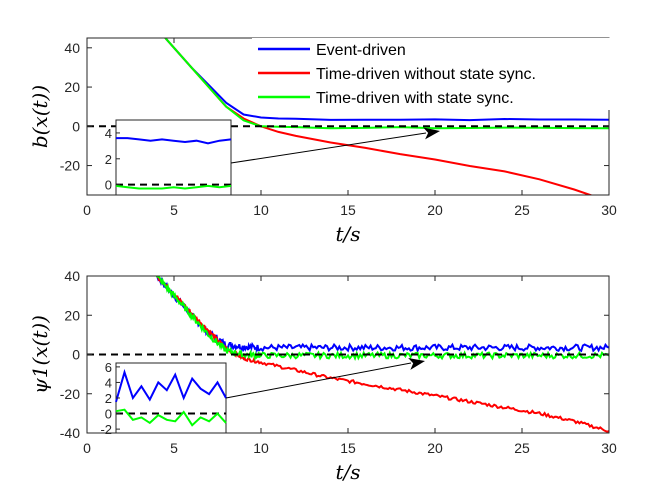 This screenshot has width=672, height=504. I want to click on legend-label: Time-driven with state sync., so click(415, 98).